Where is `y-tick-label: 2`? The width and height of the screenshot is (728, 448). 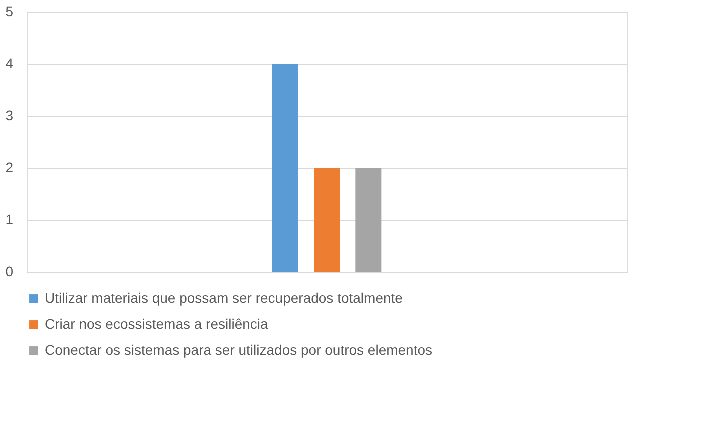
y-tick-label: 2 is located at coordinates (10, 168).